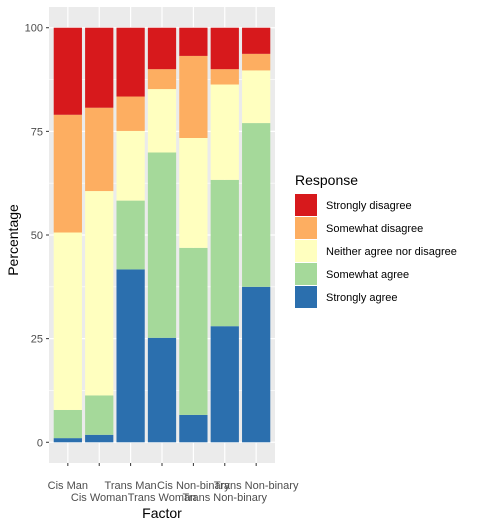 The width and height of the screenshot is (480, 528). What do you see at coordinates (367, 275) in the screenshot?
I see `legend-label: Somewhat agree` at bounding box center [367, 275].